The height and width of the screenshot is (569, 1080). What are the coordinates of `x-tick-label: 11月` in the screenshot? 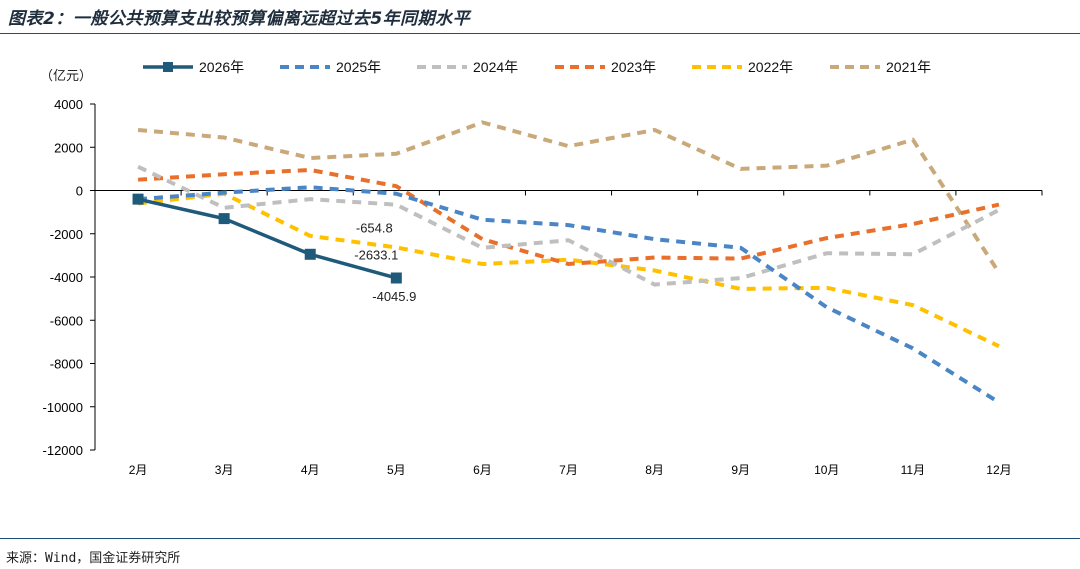 It's located at (913, 470).